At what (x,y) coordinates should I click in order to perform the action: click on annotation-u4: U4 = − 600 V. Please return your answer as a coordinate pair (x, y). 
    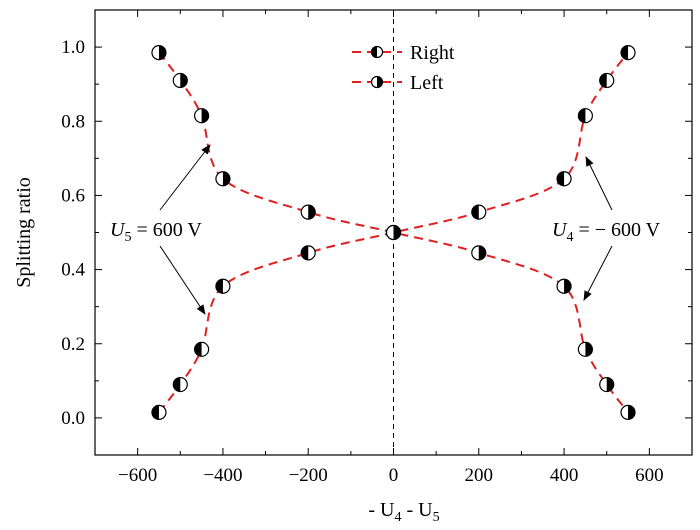
    Looking at the image, I should click on (606, 232).